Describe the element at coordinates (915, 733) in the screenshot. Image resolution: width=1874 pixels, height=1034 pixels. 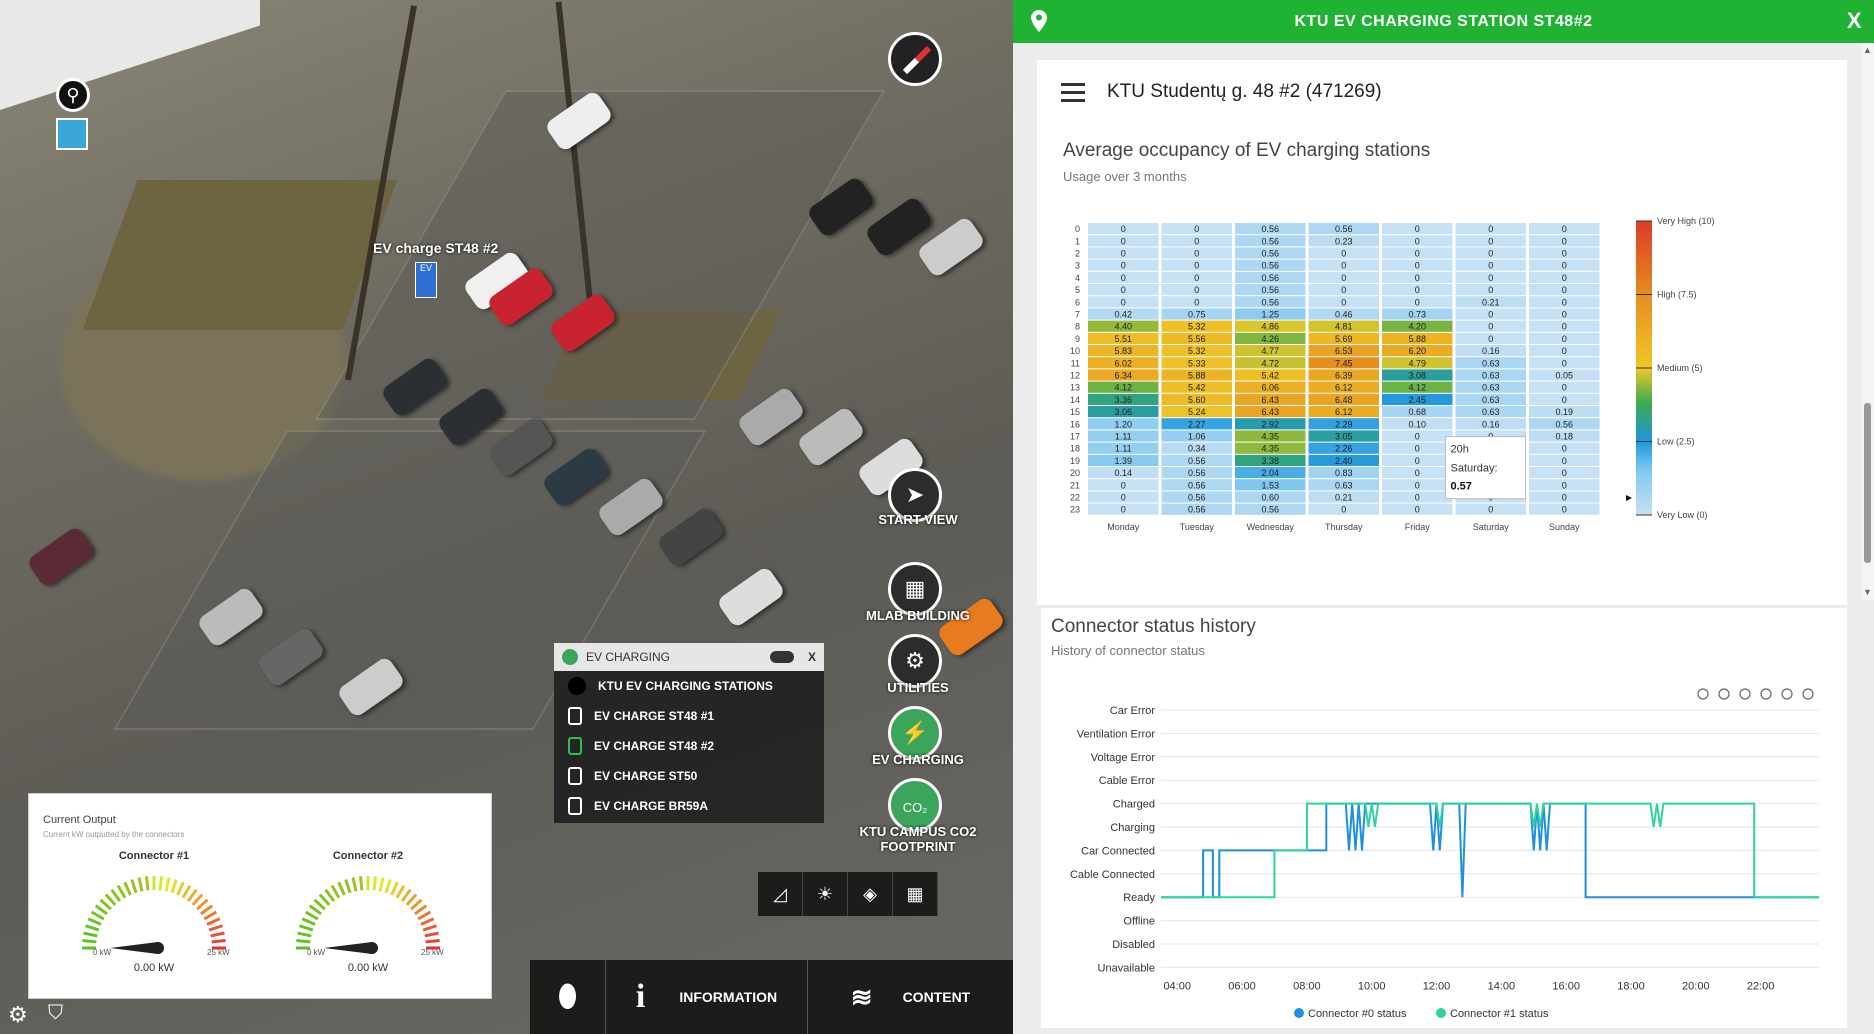
I see `ev-charging-button: ⚡` at that location.